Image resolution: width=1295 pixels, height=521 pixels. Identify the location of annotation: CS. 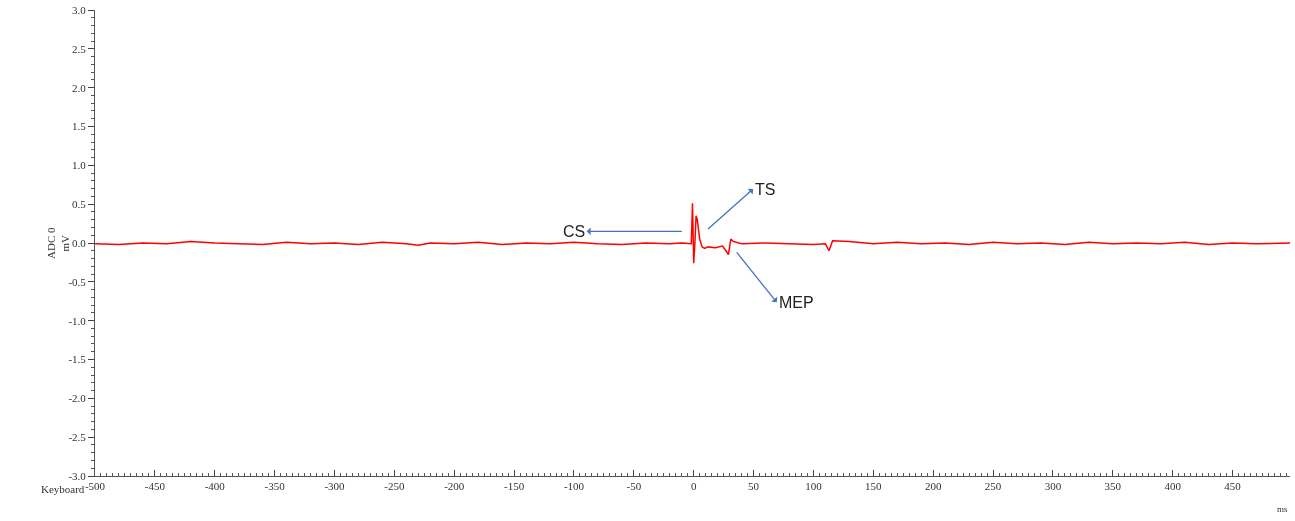
(574, 231).